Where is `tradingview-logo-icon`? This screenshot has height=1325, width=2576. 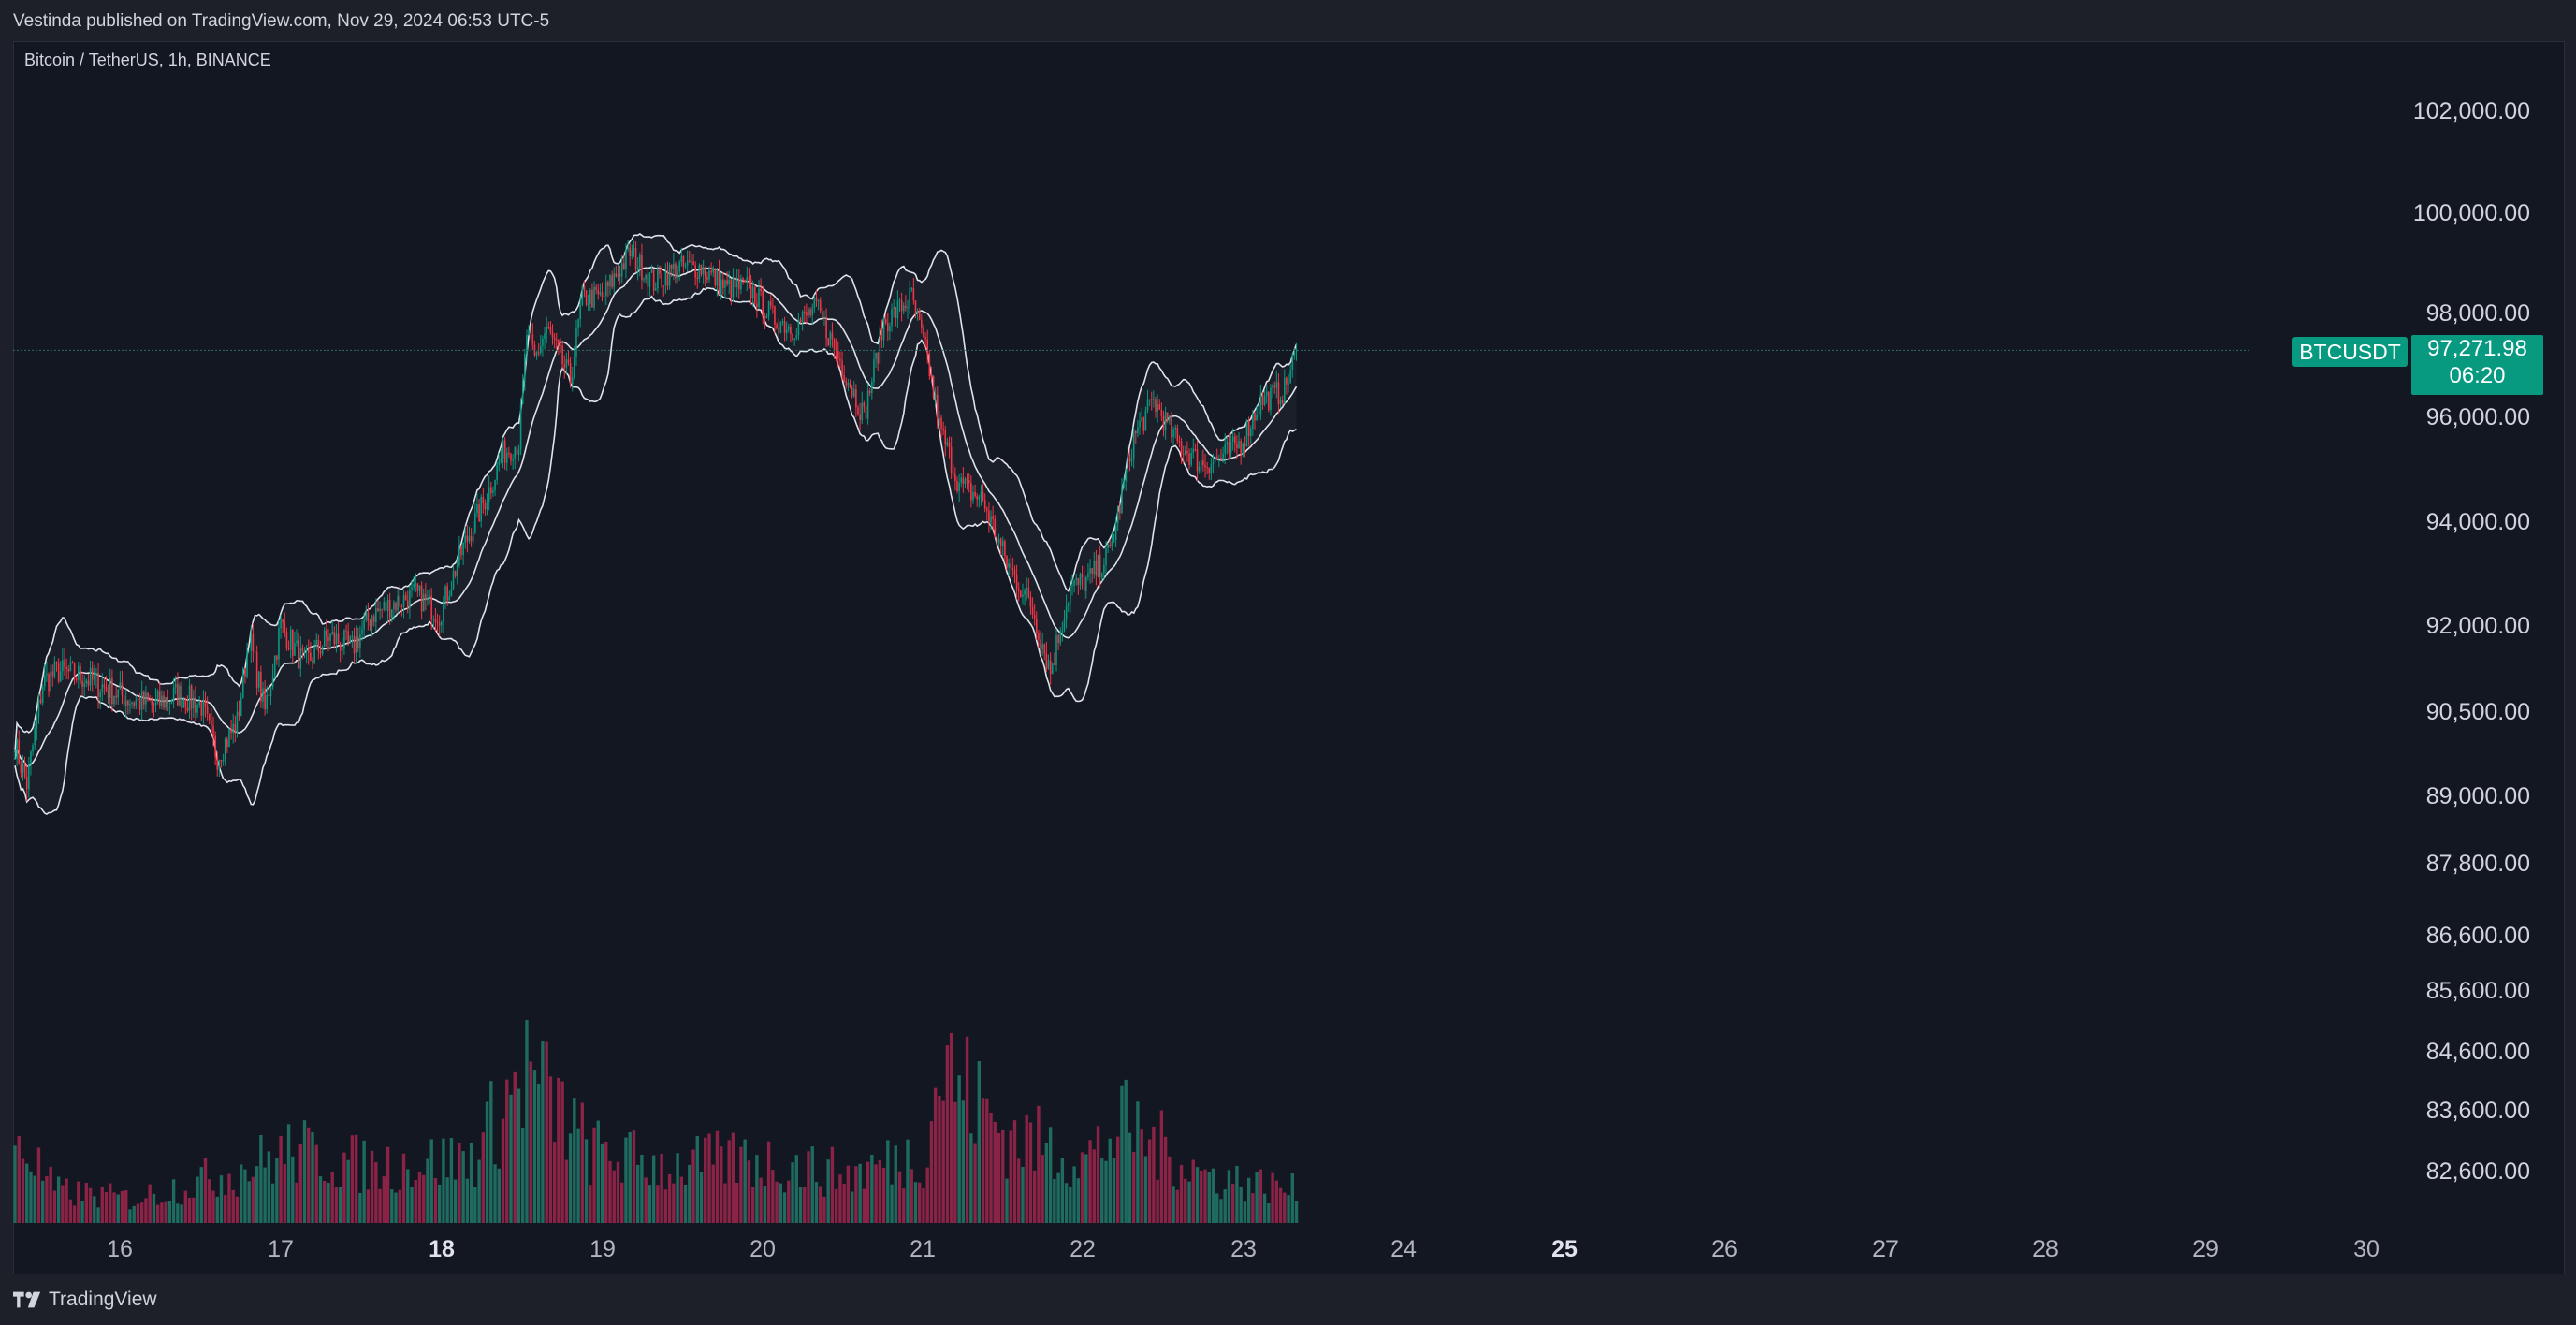
tradingview-logo-icon is located at coordinates (27, 1299).